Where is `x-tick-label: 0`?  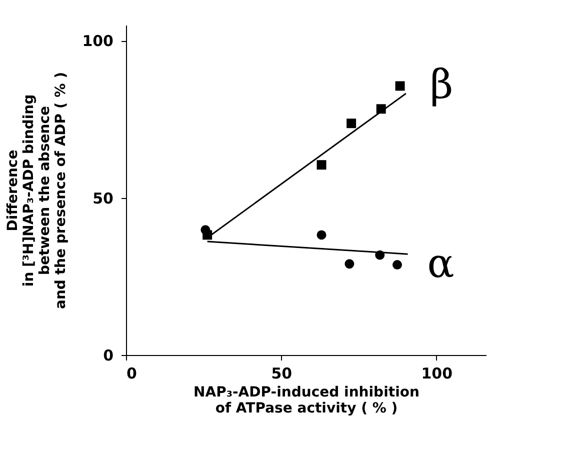
x-tick-label: 0 is located at coordinates (131, 373).